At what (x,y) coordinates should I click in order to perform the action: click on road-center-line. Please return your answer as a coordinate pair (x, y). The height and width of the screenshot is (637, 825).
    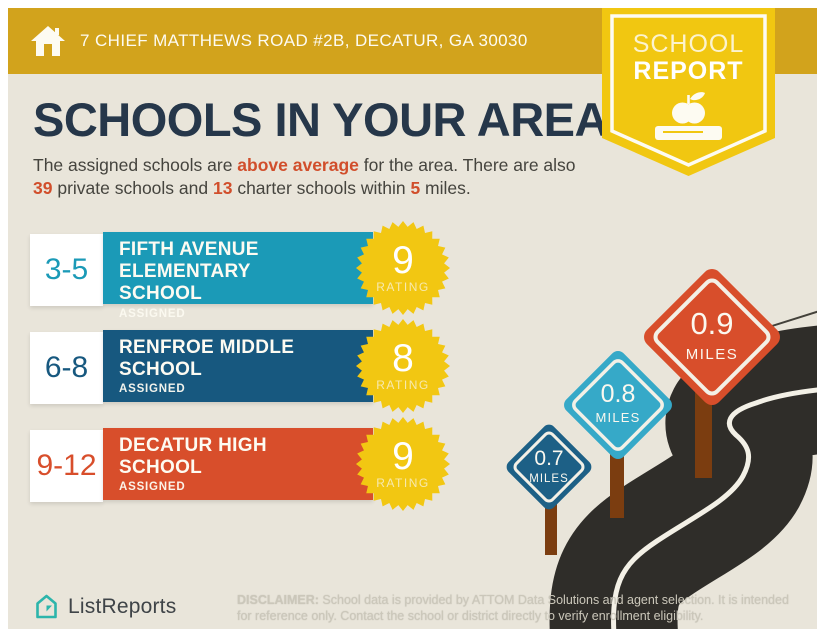
    Looking at the image, I should click on (714, 508).